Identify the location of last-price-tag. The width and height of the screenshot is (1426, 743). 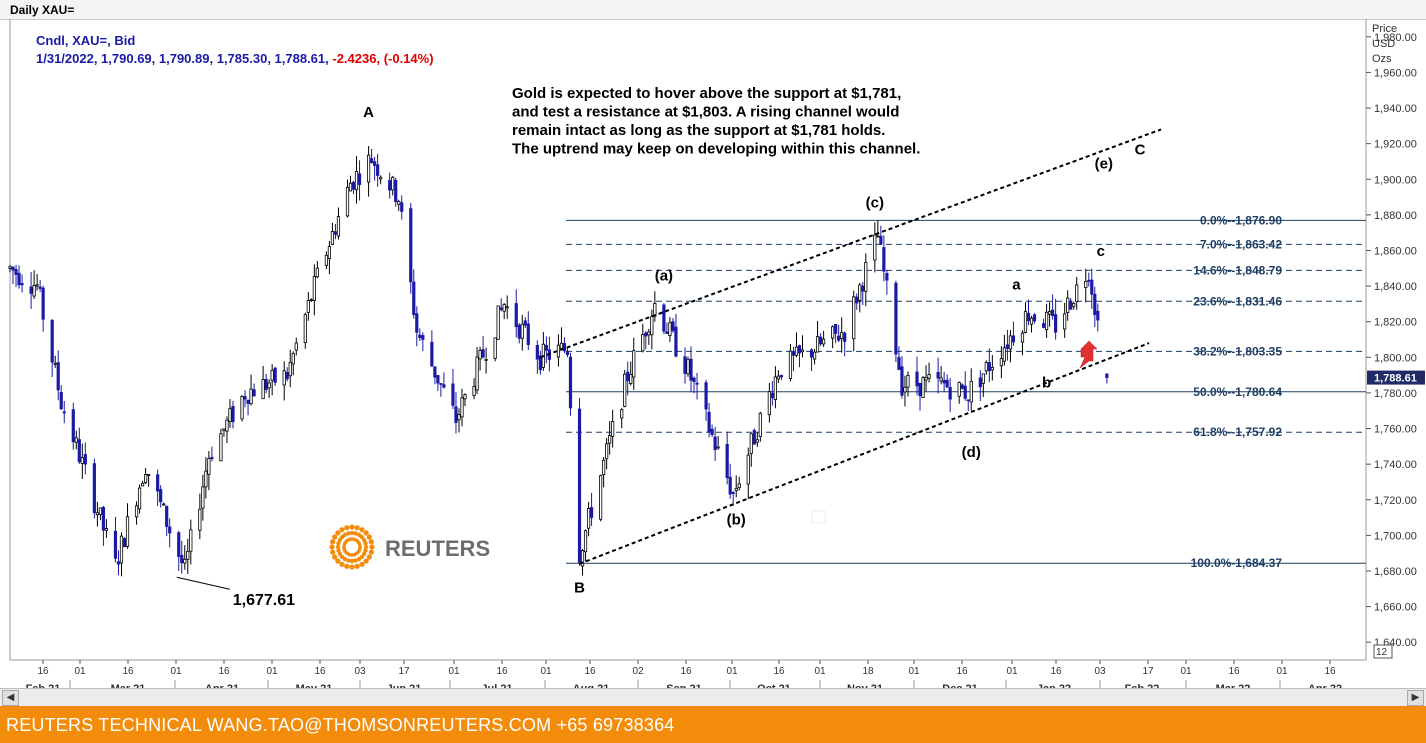
(1396, 377).